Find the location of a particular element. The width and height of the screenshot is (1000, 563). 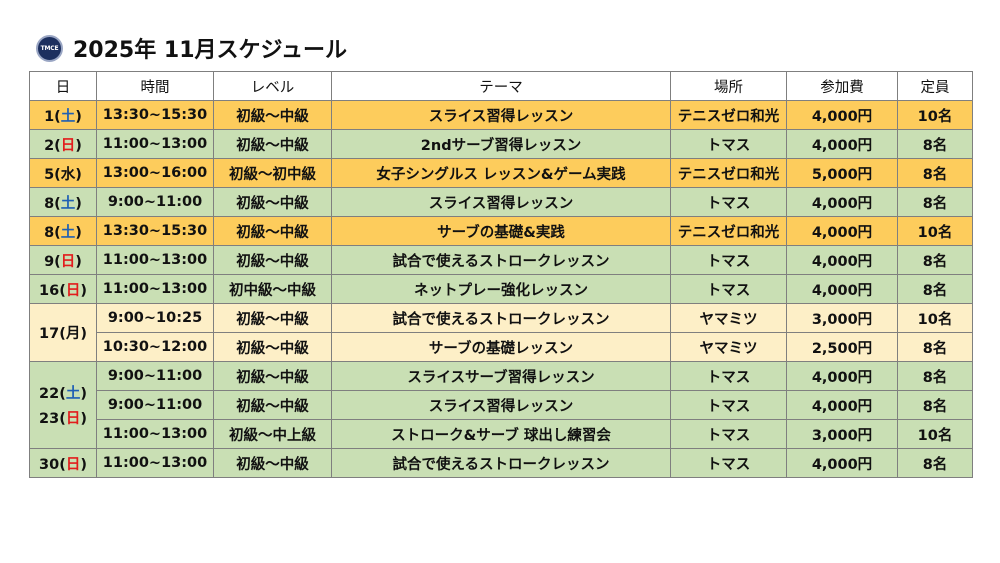

theme-cell: サーブの基礎レッスン is located at coordinates (501, 347).